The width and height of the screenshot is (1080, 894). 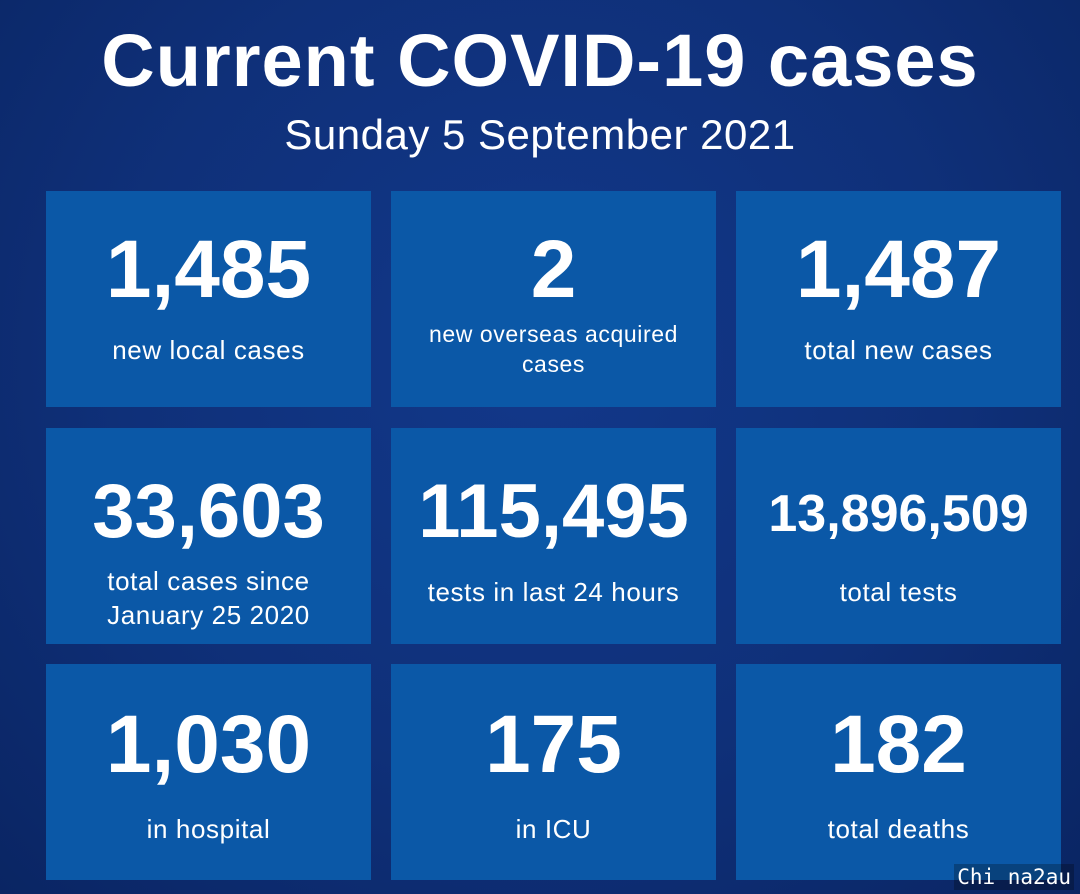 I want to click on stat-value: 1,485, so click(x=208, y=269).